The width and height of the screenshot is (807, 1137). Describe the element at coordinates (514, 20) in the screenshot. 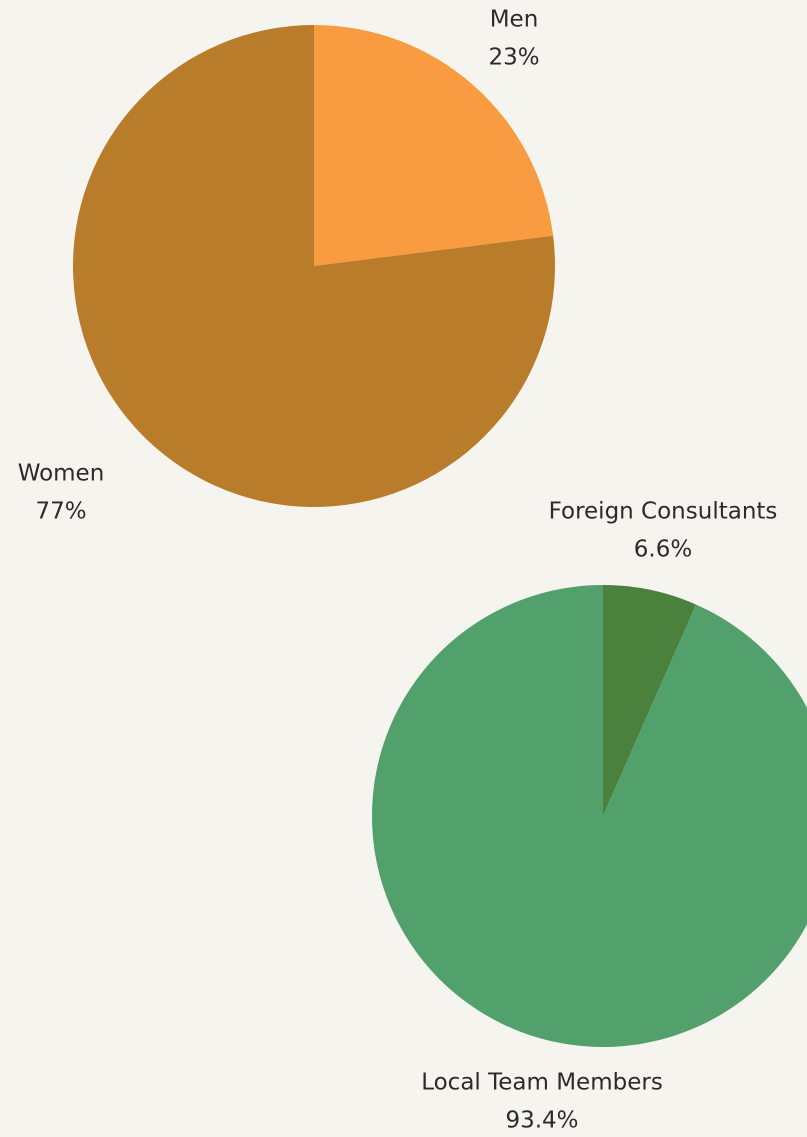

I see `slice-label: Men` at that location.